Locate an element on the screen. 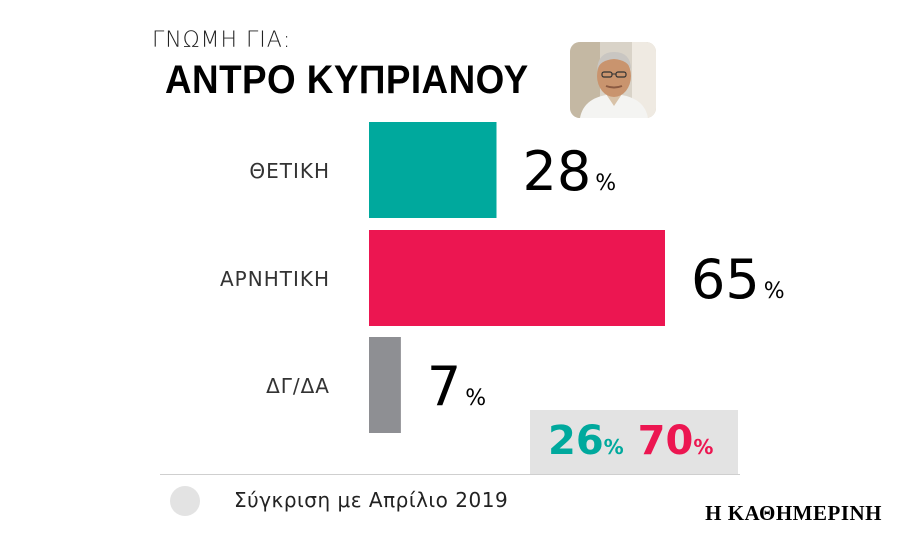 This screenshot has width=900, height=540. portrait-photo is located at coordinates (613, 80).